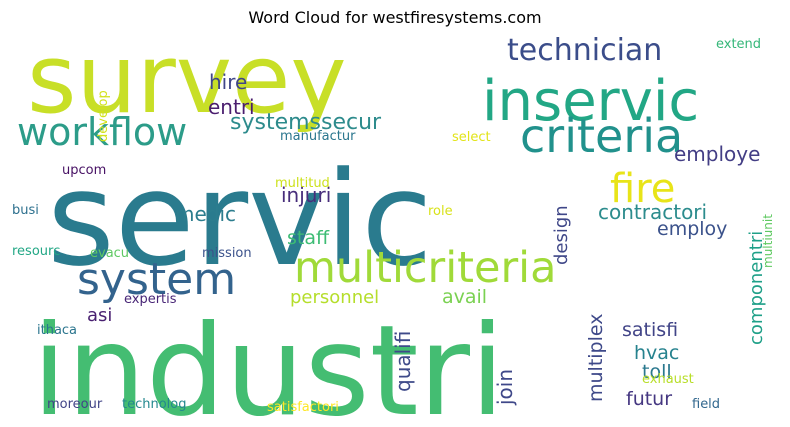 The image size is (790, 427). I want to click on word-systemssecur: systemssecur, so click(306, 122).